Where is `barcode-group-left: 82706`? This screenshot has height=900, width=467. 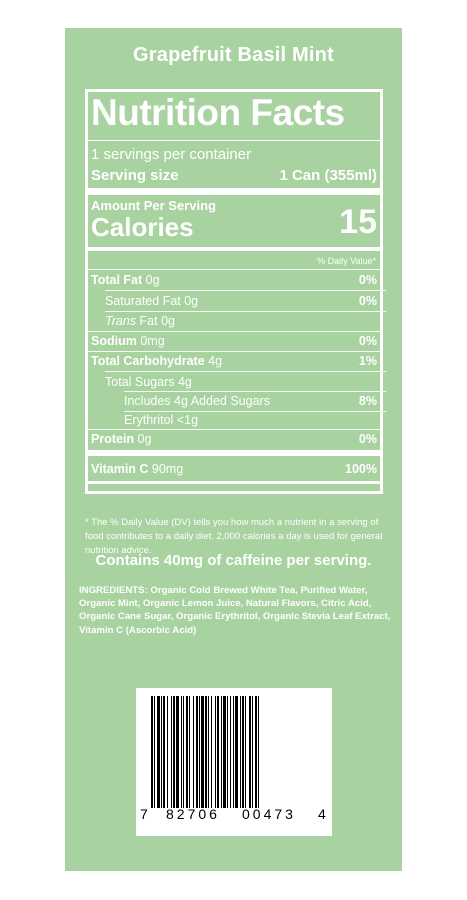 barcode-group-left: 82706 is located at coordinates (193, 814).